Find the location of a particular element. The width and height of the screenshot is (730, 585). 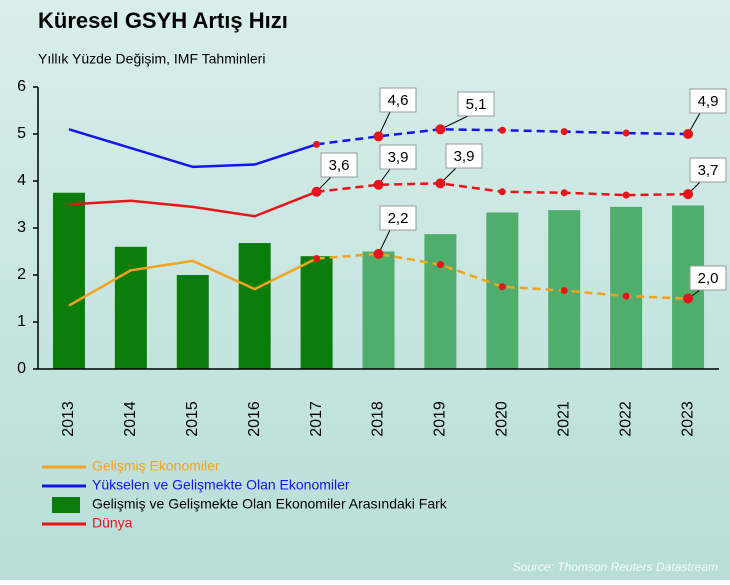

x-tick-label: 2022 is located at coordinates (625, 419).